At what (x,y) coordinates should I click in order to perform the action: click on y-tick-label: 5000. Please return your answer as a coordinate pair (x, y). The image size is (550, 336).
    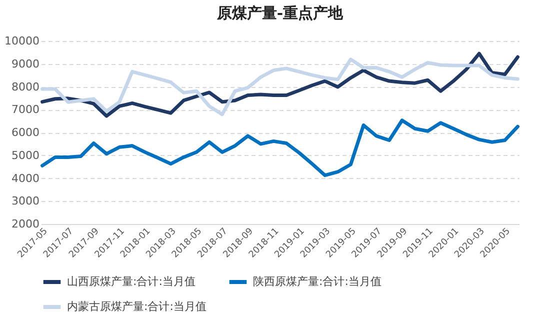
    Looking at the image, I should click on (26, 155).